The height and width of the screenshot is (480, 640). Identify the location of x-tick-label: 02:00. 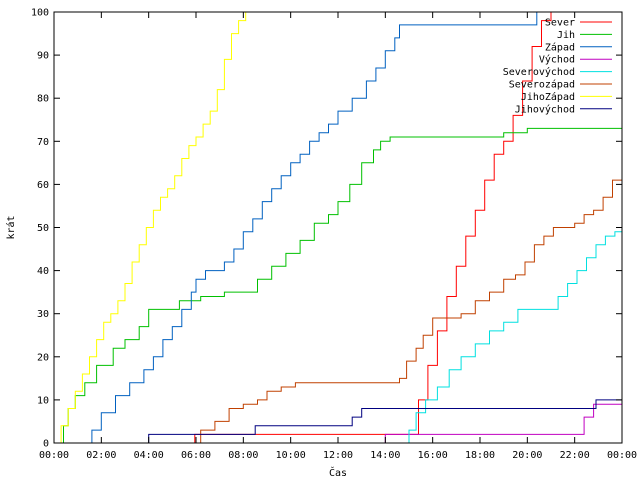
(101, 455).